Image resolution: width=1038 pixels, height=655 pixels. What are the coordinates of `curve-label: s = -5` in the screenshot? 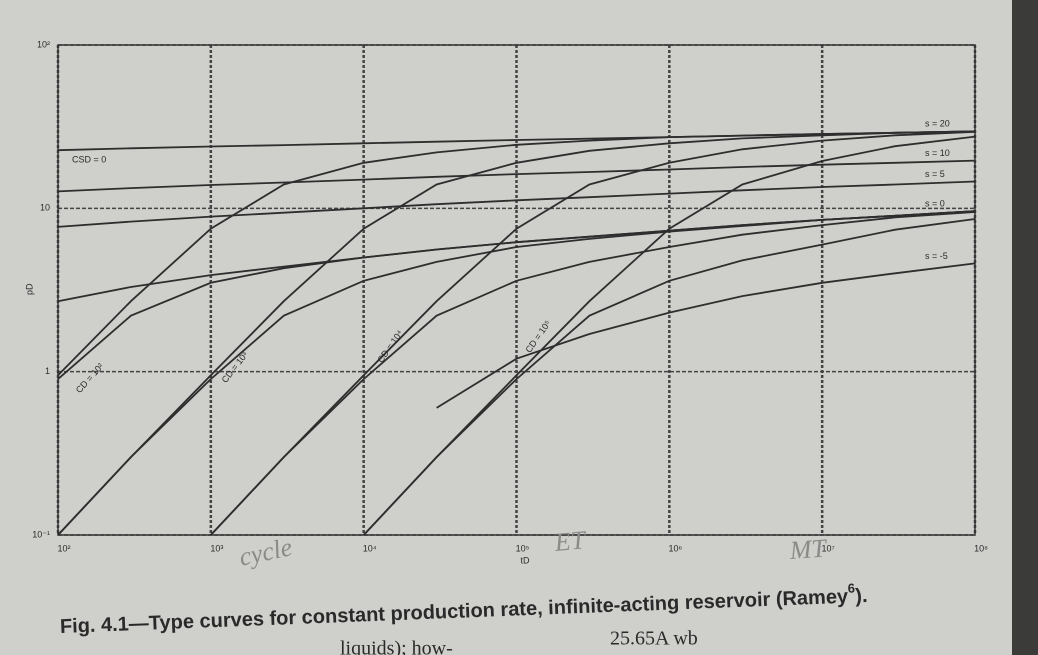 It's located at (936, 256).